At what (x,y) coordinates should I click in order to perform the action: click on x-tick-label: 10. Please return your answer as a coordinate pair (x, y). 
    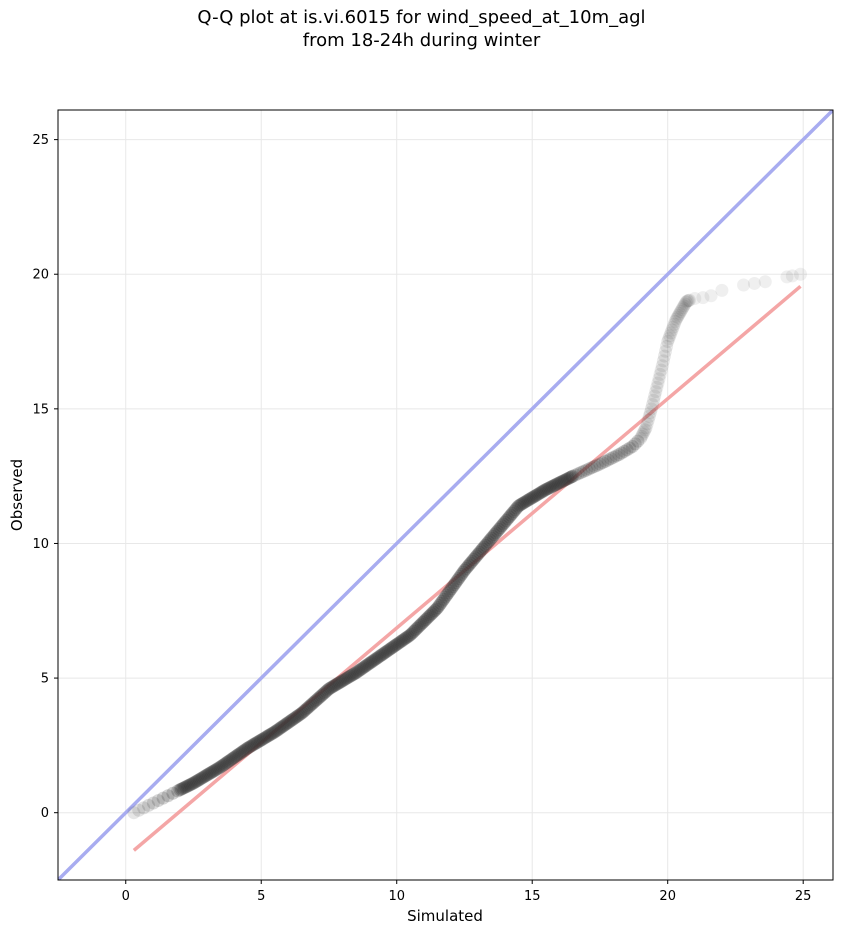
    Looking at the image, I should click on (396, 896).